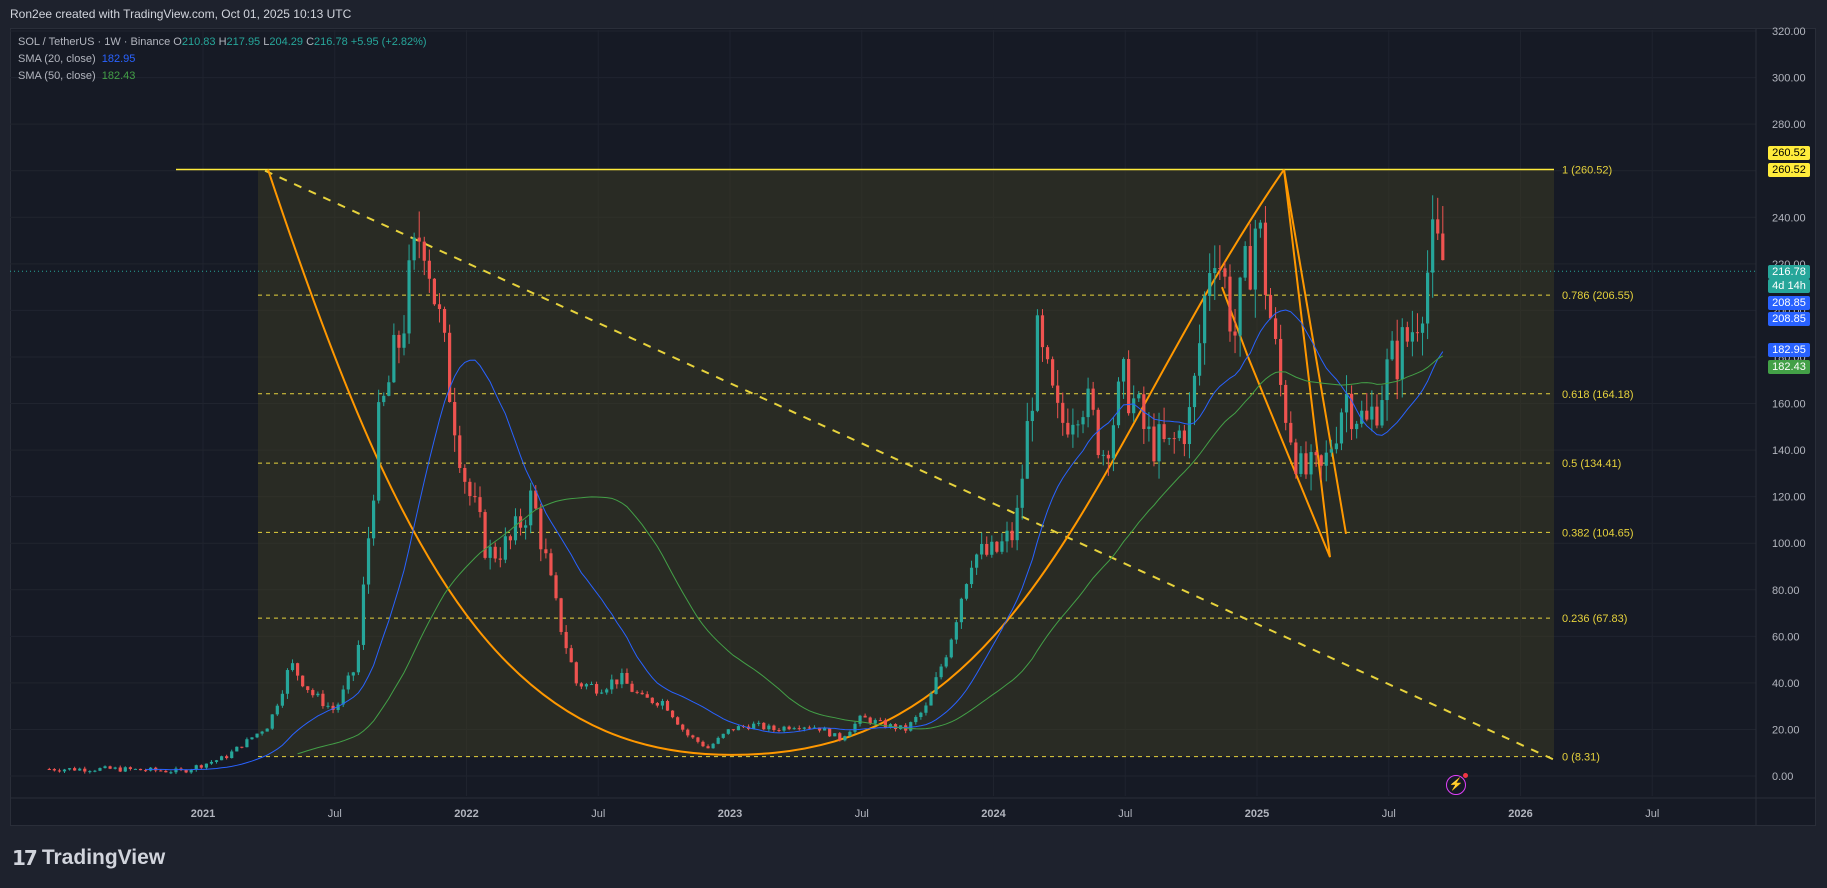  Describe the element at coordinates (94, 42) in the screenshot. I see `symbol-title: SOL / TetherUS · 1W · Binance` at that location.